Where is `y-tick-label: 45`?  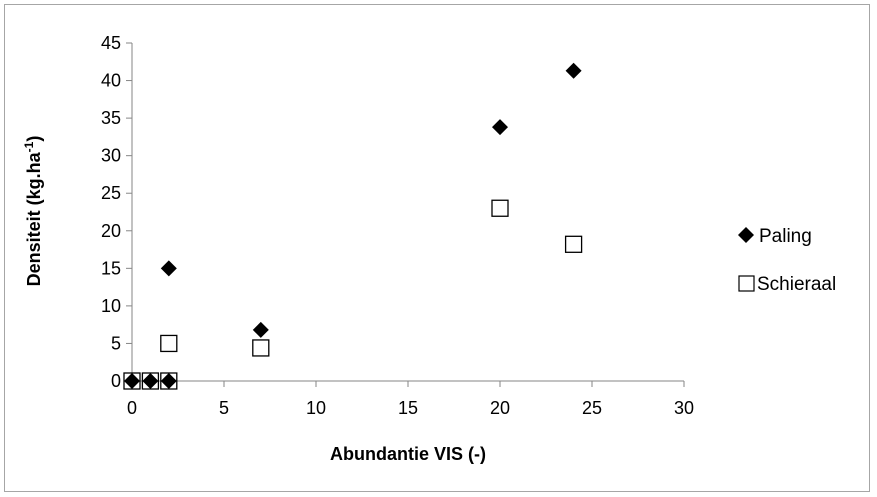 y-tick-label: 45 is located at coordinates (111, 43).